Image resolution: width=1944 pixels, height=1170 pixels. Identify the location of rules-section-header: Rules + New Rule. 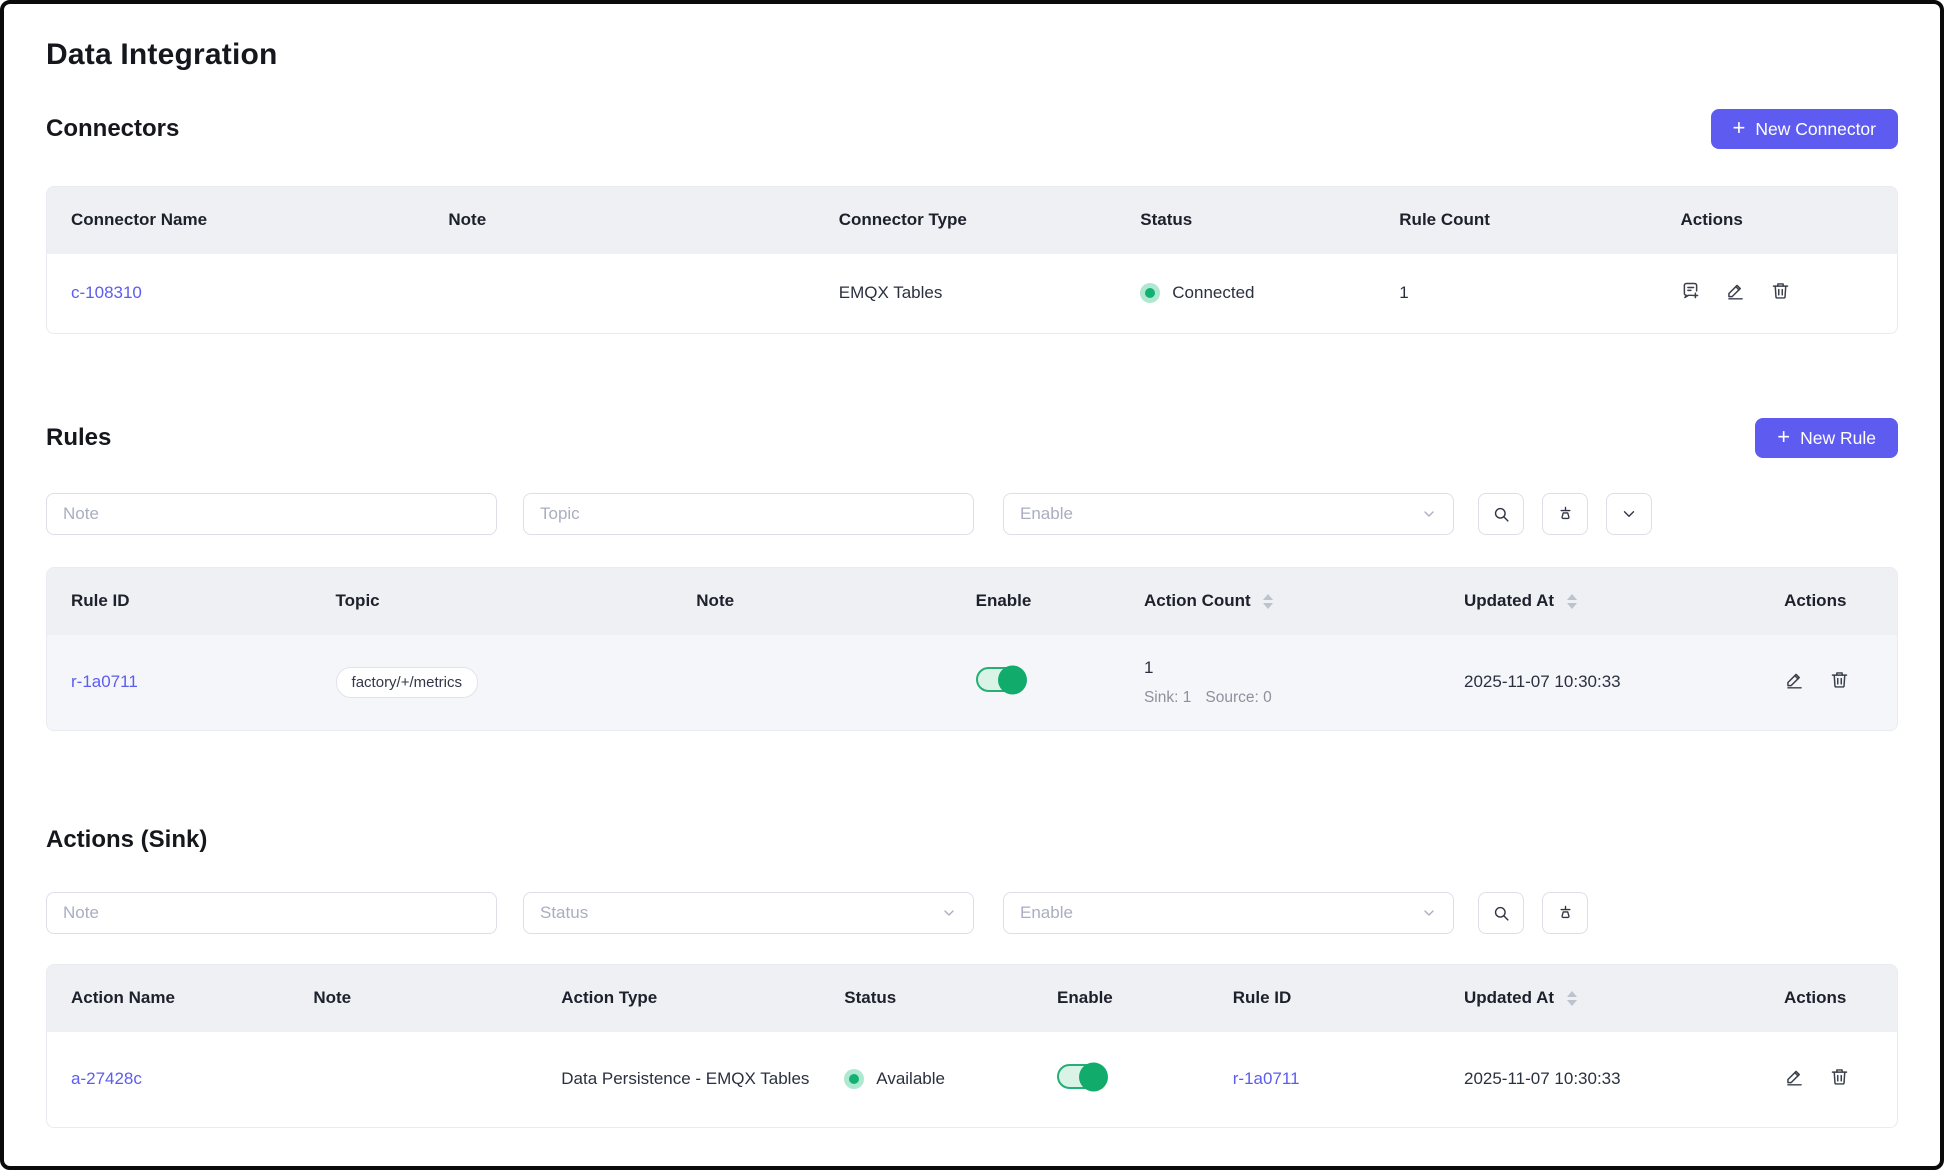
(972, 438).